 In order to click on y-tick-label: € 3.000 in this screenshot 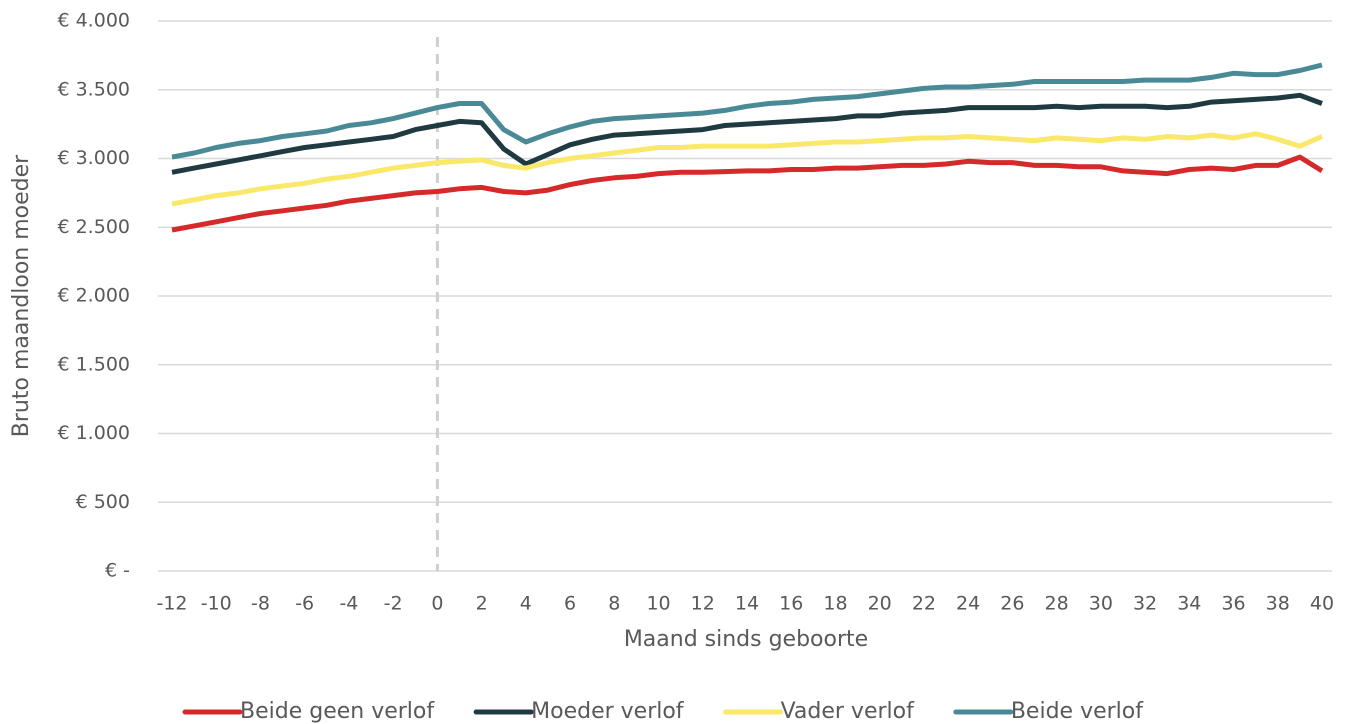, I will do `click(93, 158)`.